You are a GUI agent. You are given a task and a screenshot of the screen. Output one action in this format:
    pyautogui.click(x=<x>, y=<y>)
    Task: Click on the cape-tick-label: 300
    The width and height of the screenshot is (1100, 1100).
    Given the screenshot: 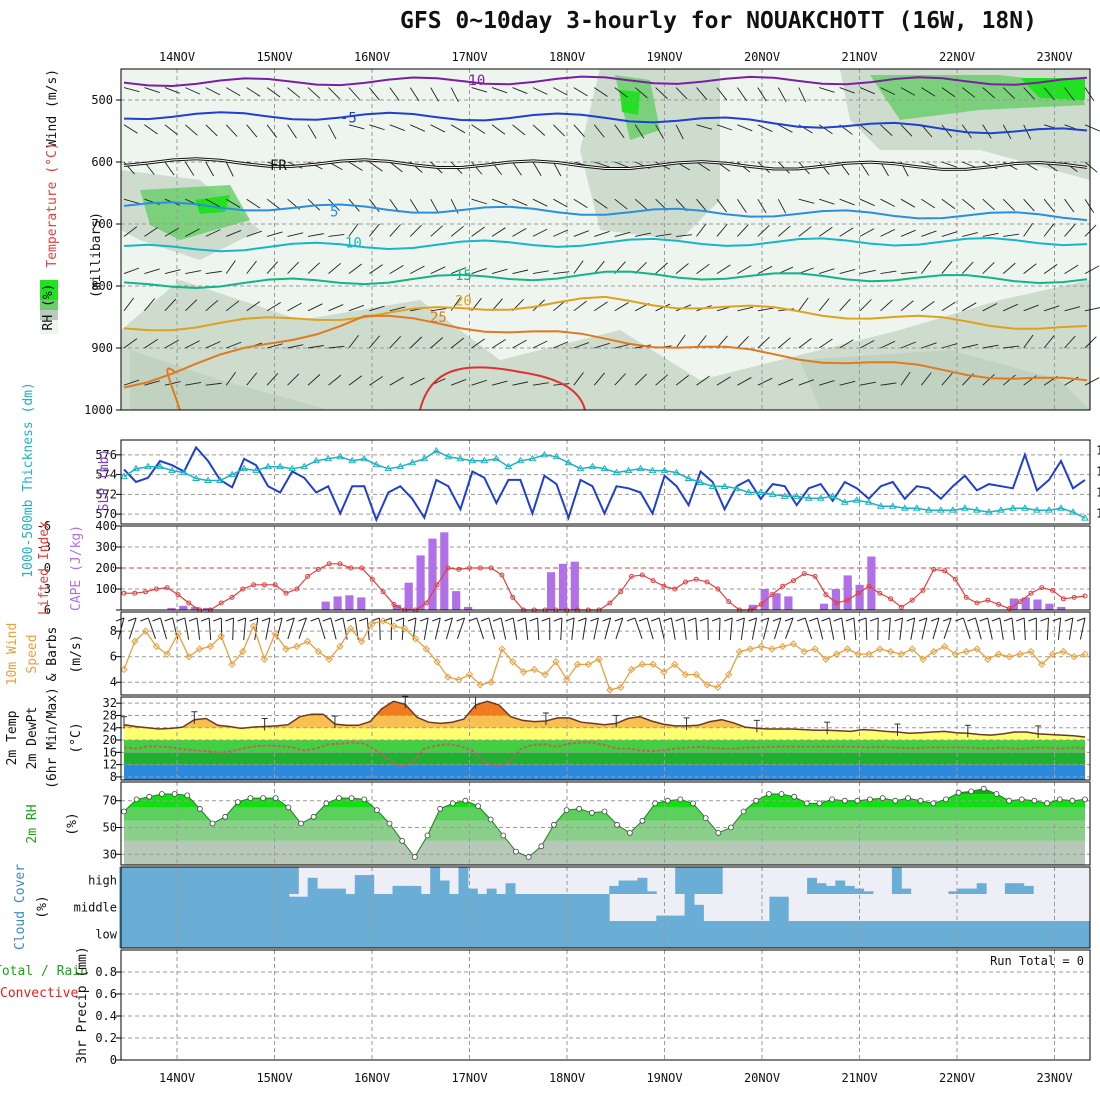 What is the action you would take?
    pyautogui.click(x=106, y=547)
    